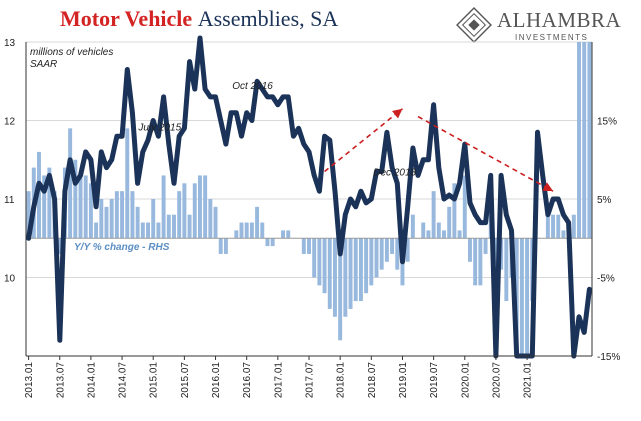 The width and height of the screenshot is (641, 421). I want to click on y-tick-label: 11, so click(9, 200).